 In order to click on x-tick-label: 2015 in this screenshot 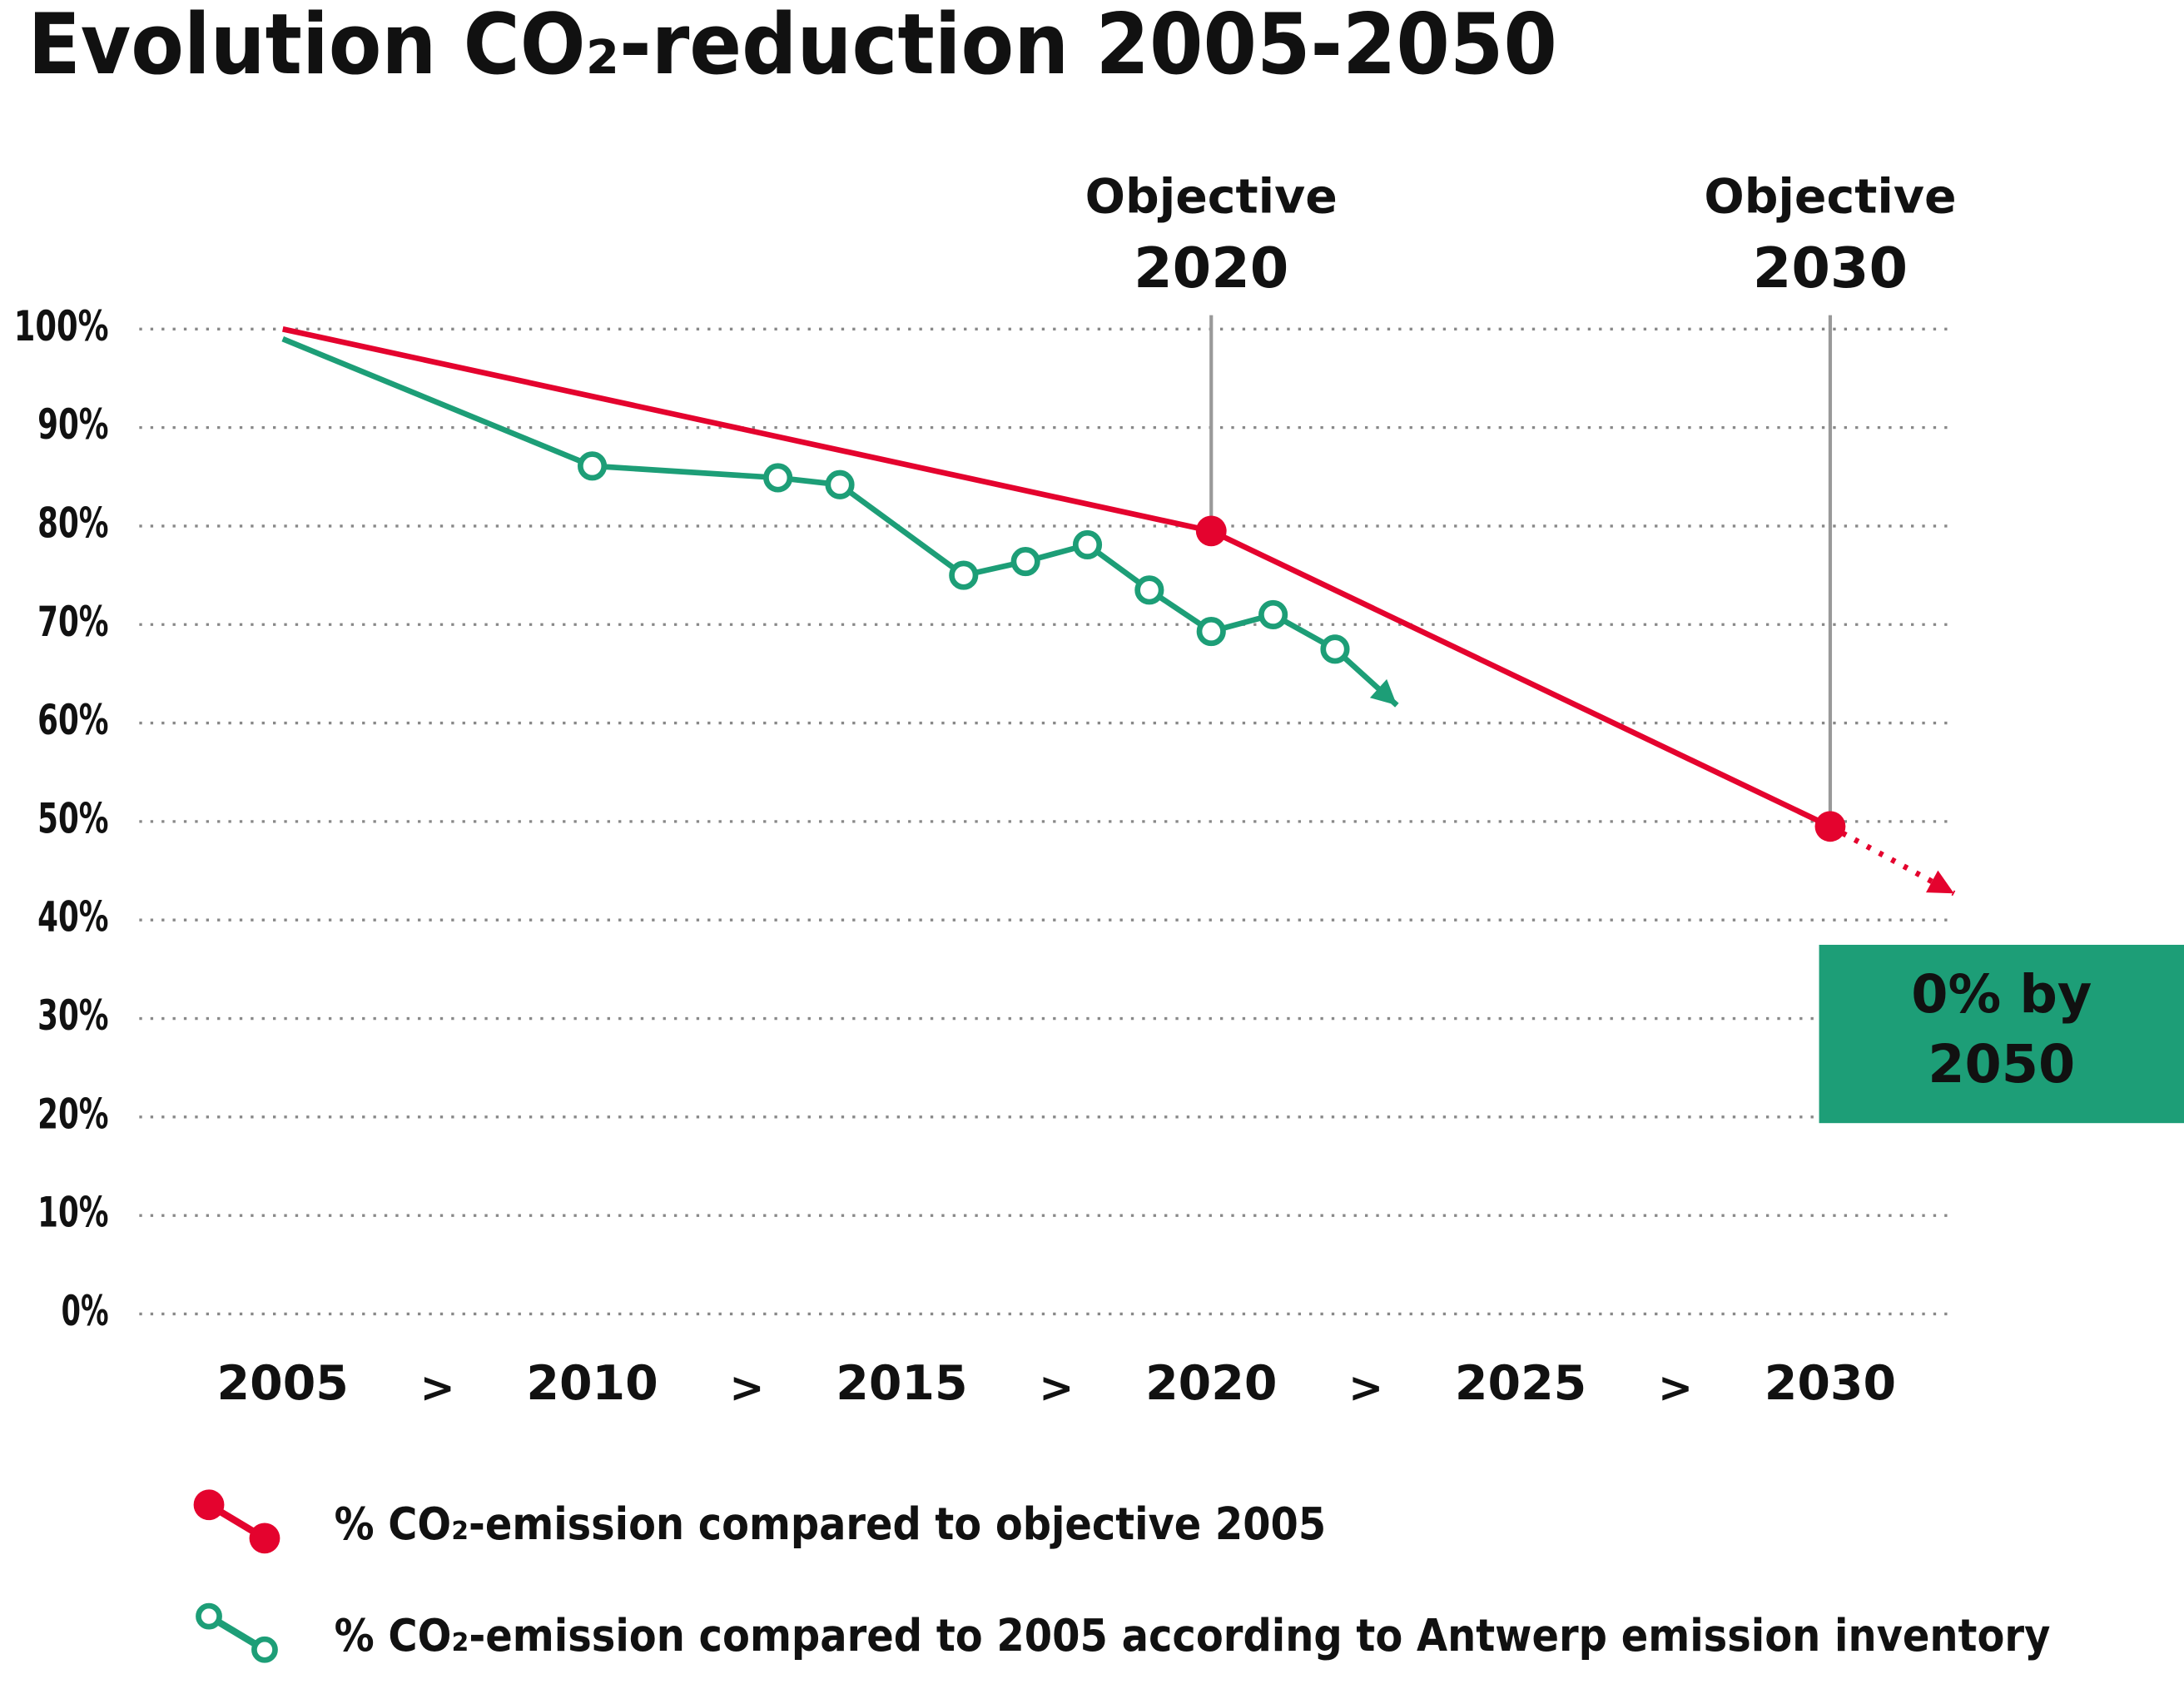, I will do `click(901, 1383)`.